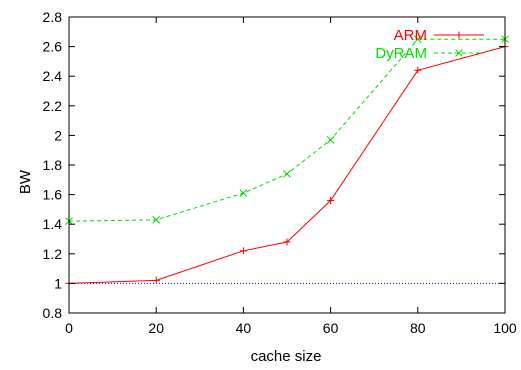 The height and width of the screenshot is (370, 521). I want to click on y-tick-label: 2.4, so click(53, 76).